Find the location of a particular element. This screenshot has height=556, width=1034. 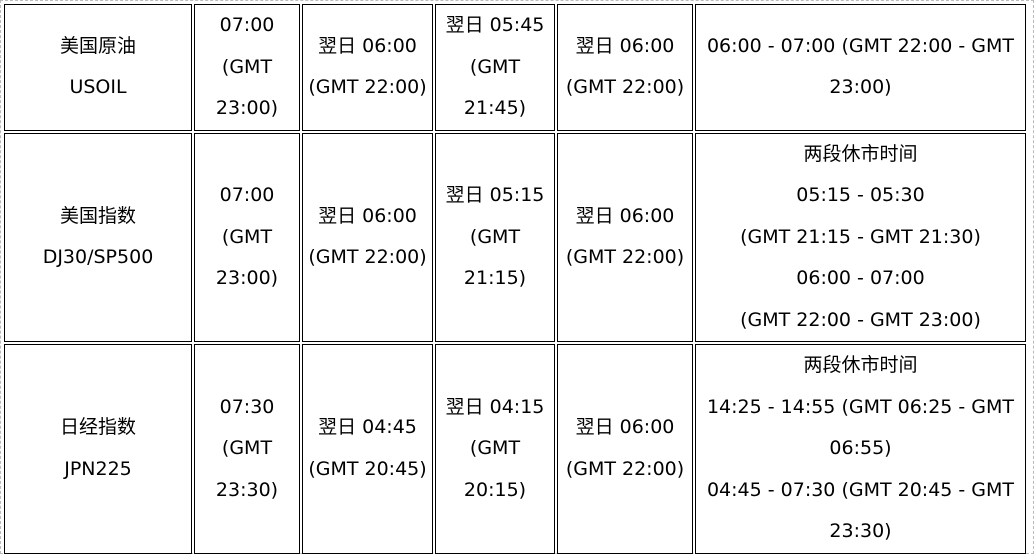

cell-text: 06:00 - 07:00 (GMT 22:00 - GMT is located at coordinates (860, 45).